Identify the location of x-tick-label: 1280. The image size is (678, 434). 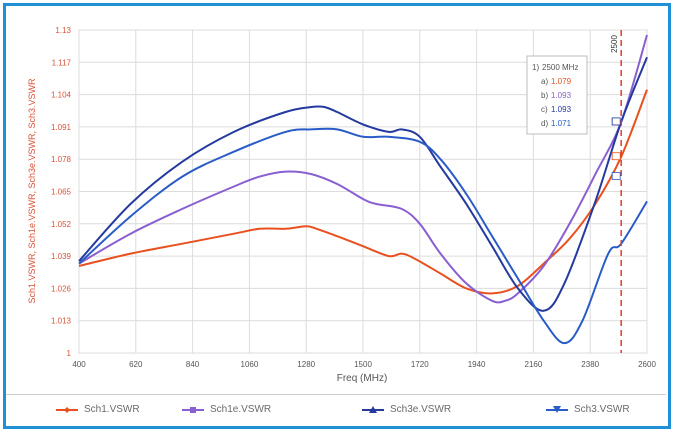
(306, 364).